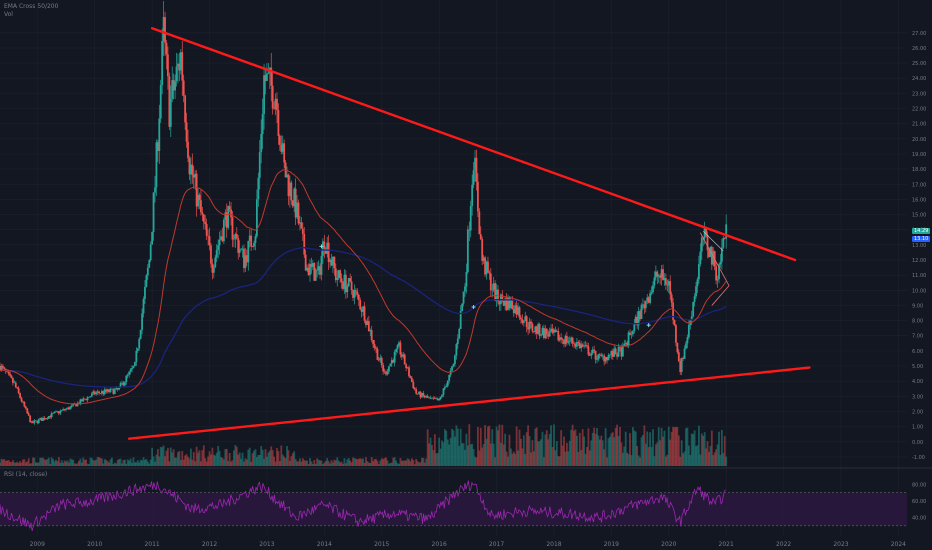 The height and width of the screenshot is (550, 932). What do you see at coordinates (919, 140) in the screenshot?
I see `price-tick-label: 20.00` at bounding box center [919, 140].